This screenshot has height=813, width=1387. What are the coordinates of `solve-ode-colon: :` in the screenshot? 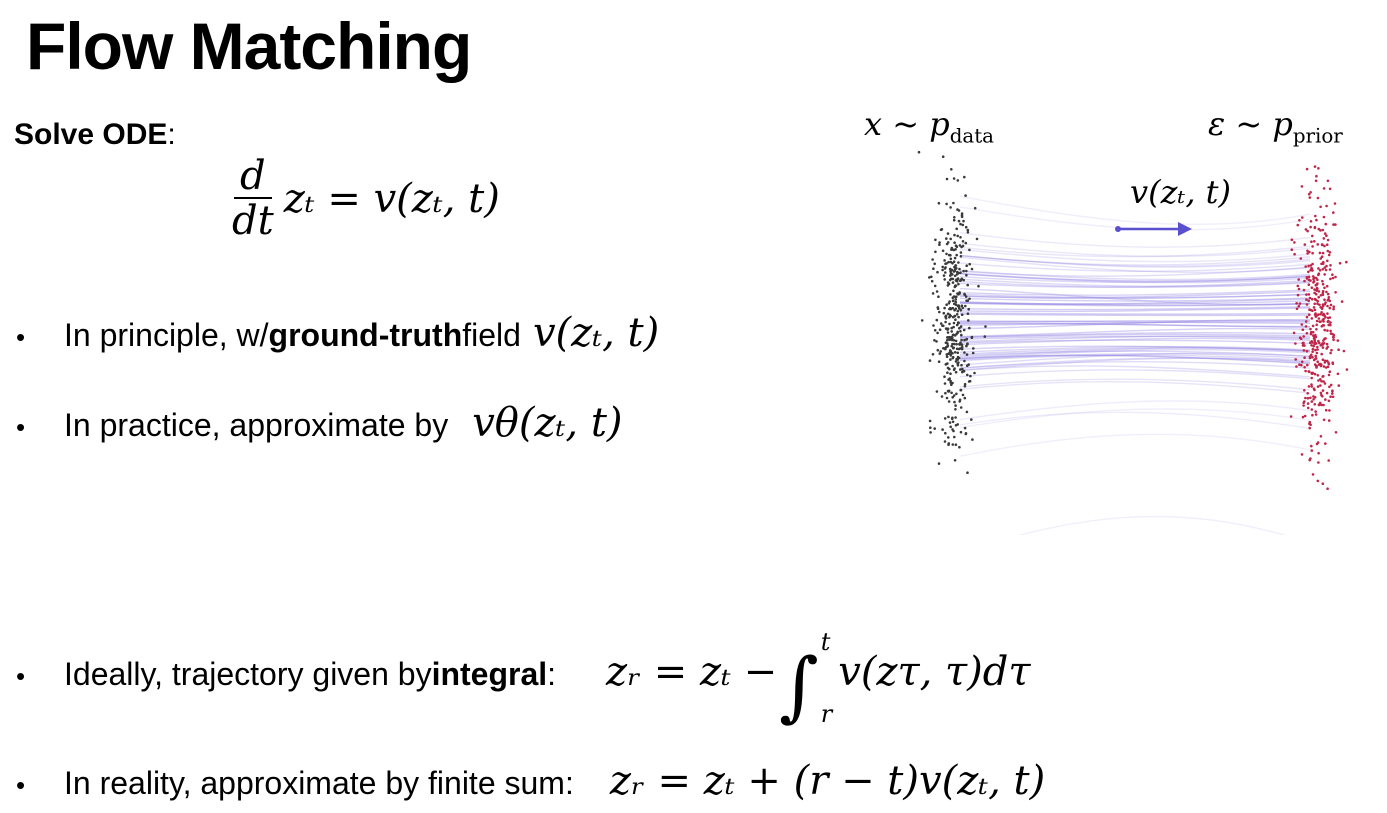 It's located at (171, 134).